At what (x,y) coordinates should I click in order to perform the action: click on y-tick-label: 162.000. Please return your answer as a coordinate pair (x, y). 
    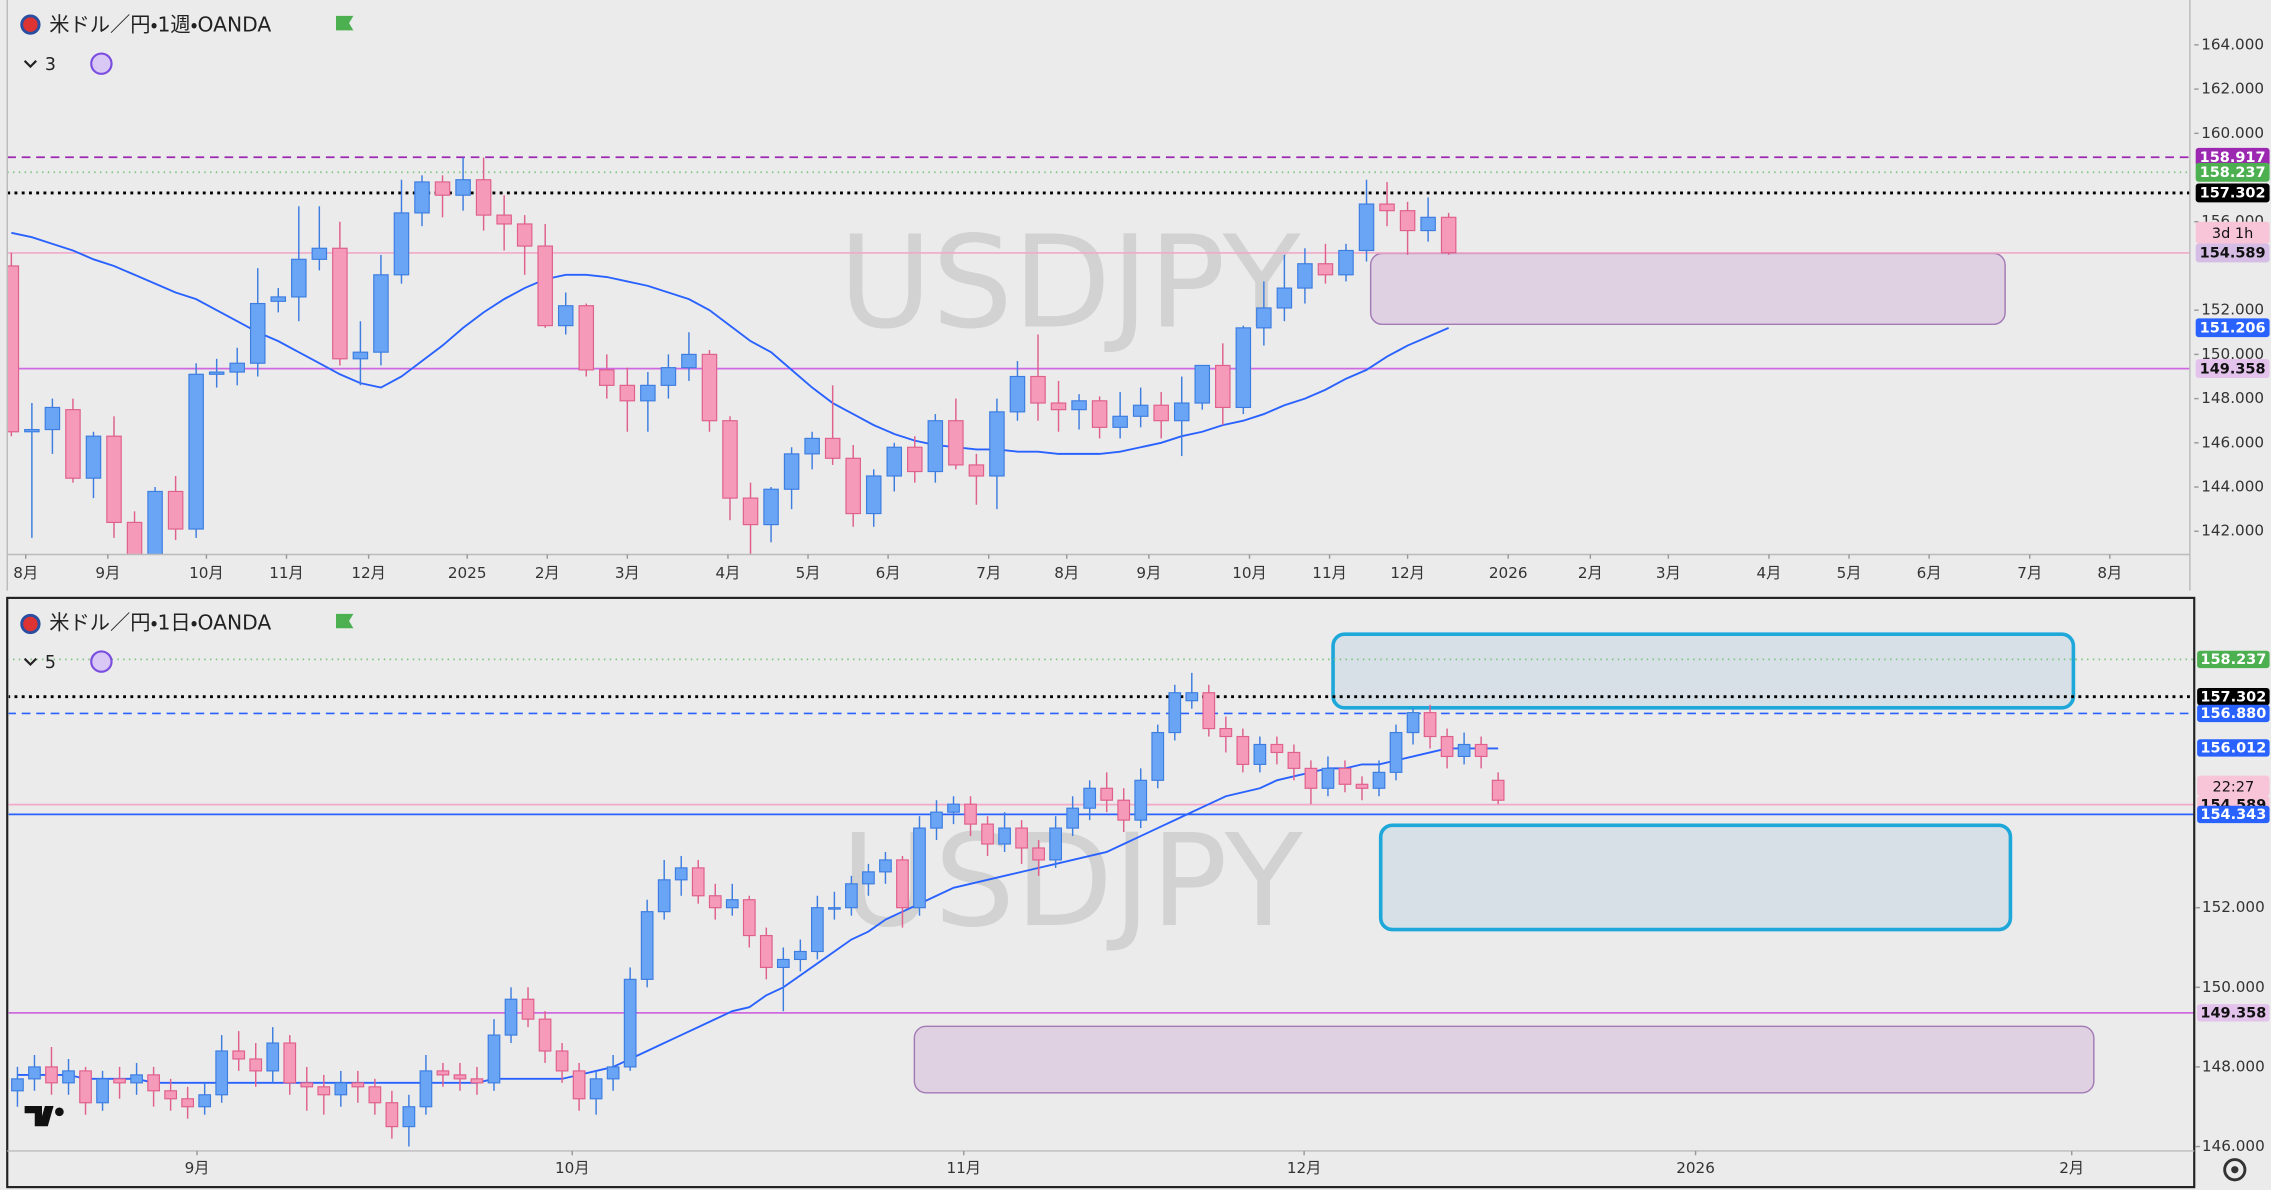
    Looking at the image, I should click on (2232, 89).